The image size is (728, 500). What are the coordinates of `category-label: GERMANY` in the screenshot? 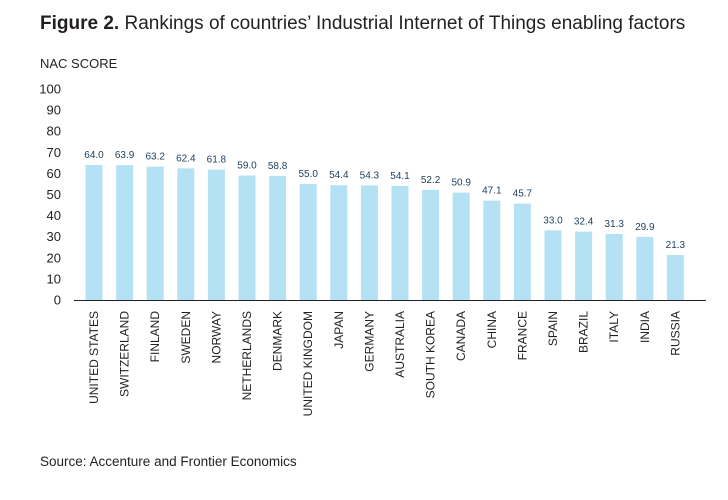 It's located at (369, 341).